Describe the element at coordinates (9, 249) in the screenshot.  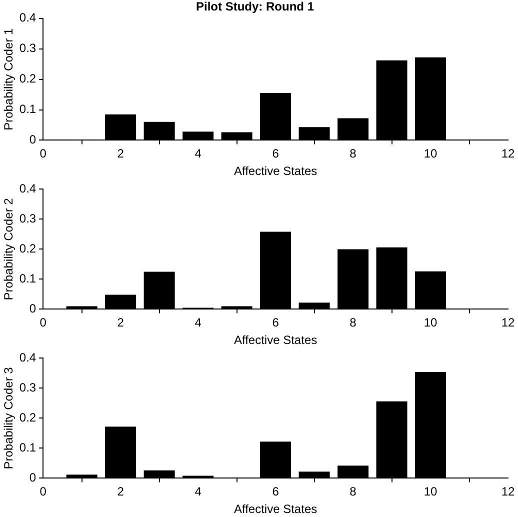
I see `y-axis-title: Probability Coder 2` at that location.